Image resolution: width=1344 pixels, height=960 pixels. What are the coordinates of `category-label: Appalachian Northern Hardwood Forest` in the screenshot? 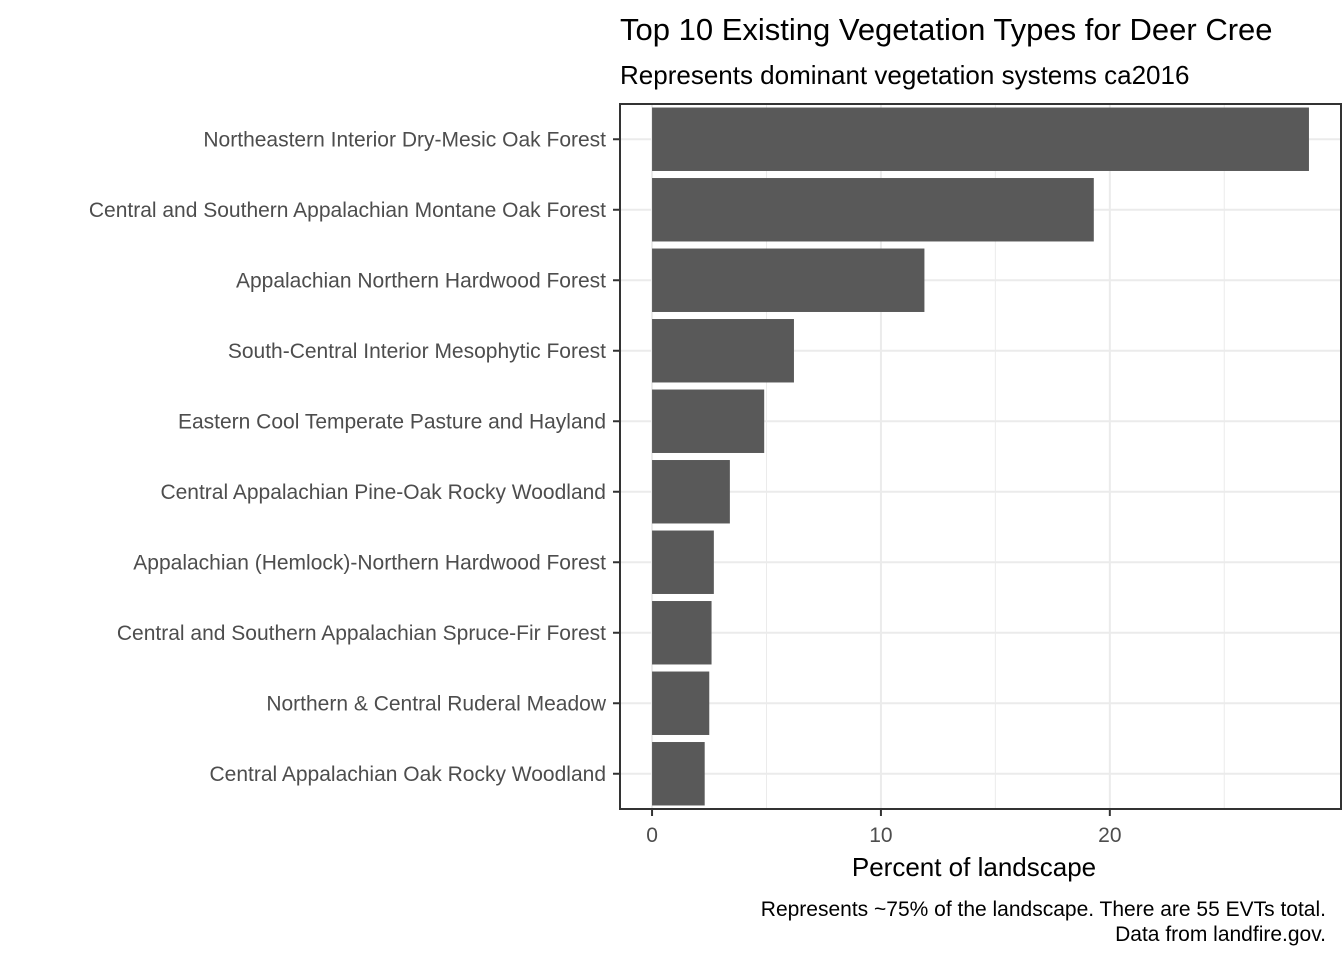 It's located at (421, 280).